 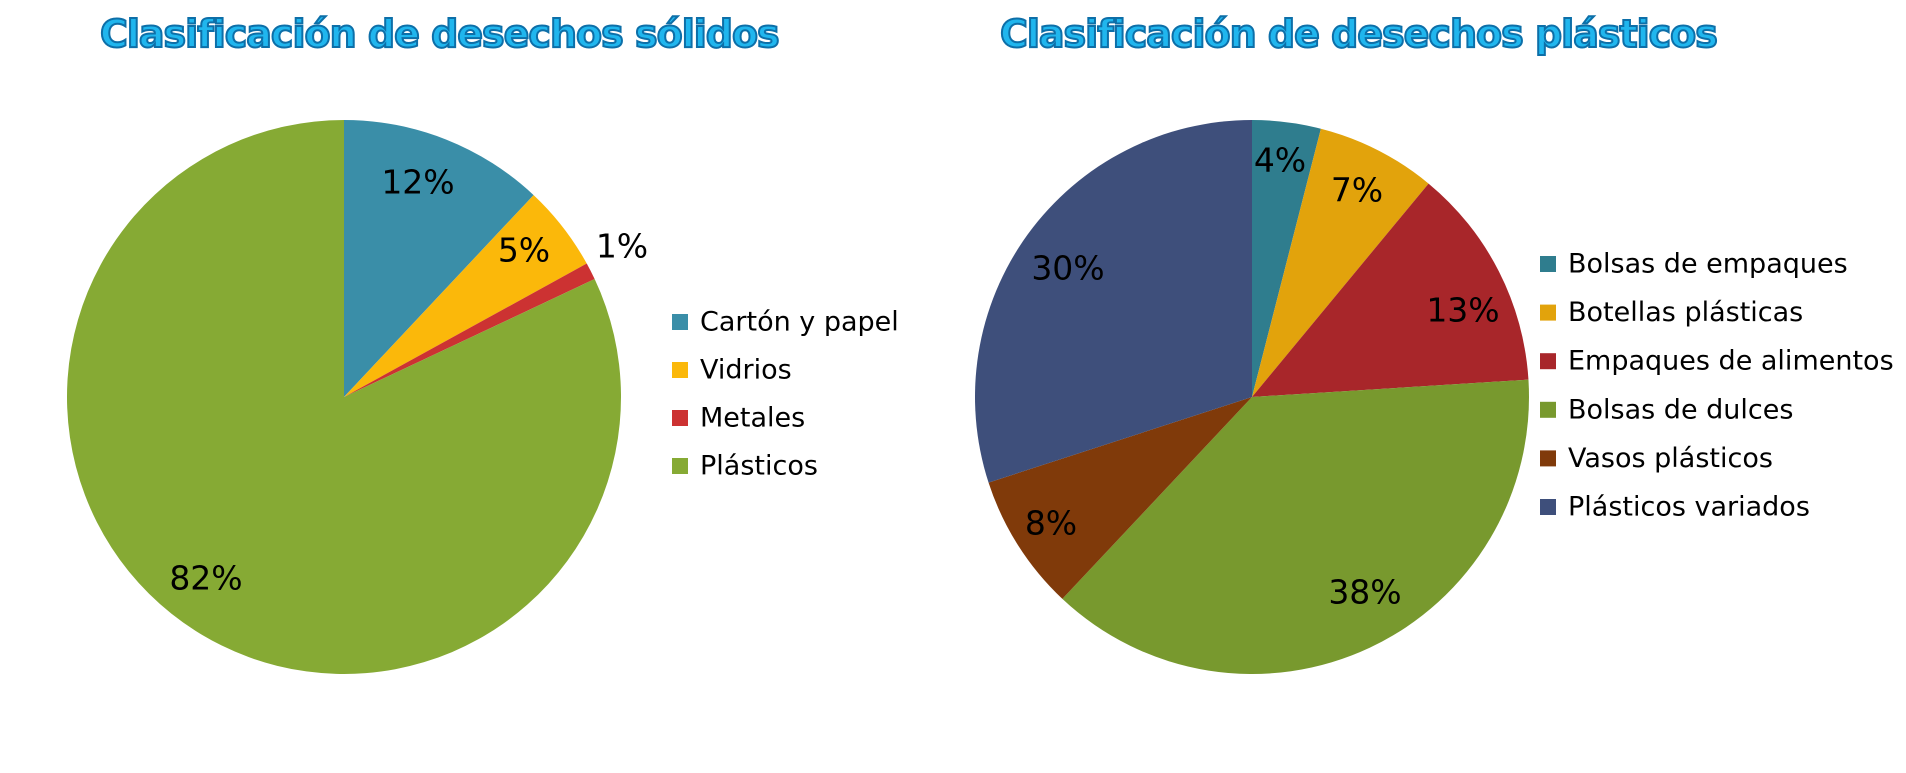 I want to click on pie-slice-carton-y-papel, so click(x=439, y=258).